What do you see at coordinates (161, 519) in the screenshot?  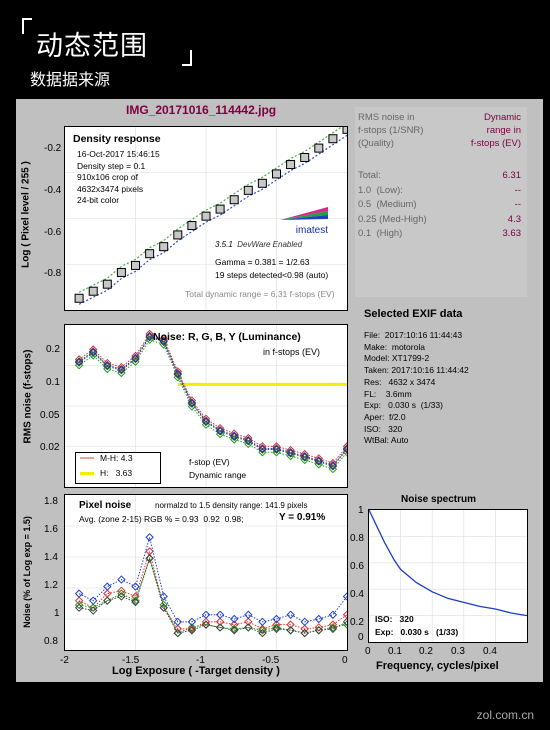 I see `pixel-avg: Avg. (zone 2-15) RGB % = 0.93 0.92 0.98;` at bounding box center [161, 519].